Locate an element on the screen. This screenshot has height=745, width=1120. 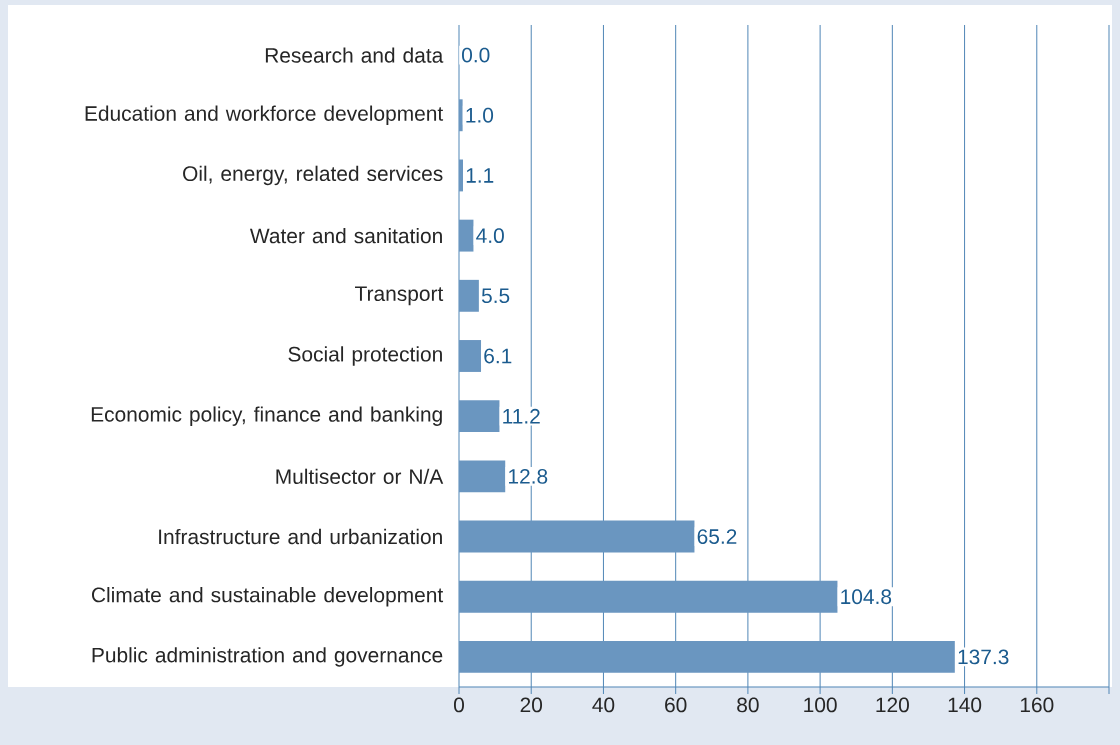
x-tick-label: 80 is located at coordinates (748, 705).